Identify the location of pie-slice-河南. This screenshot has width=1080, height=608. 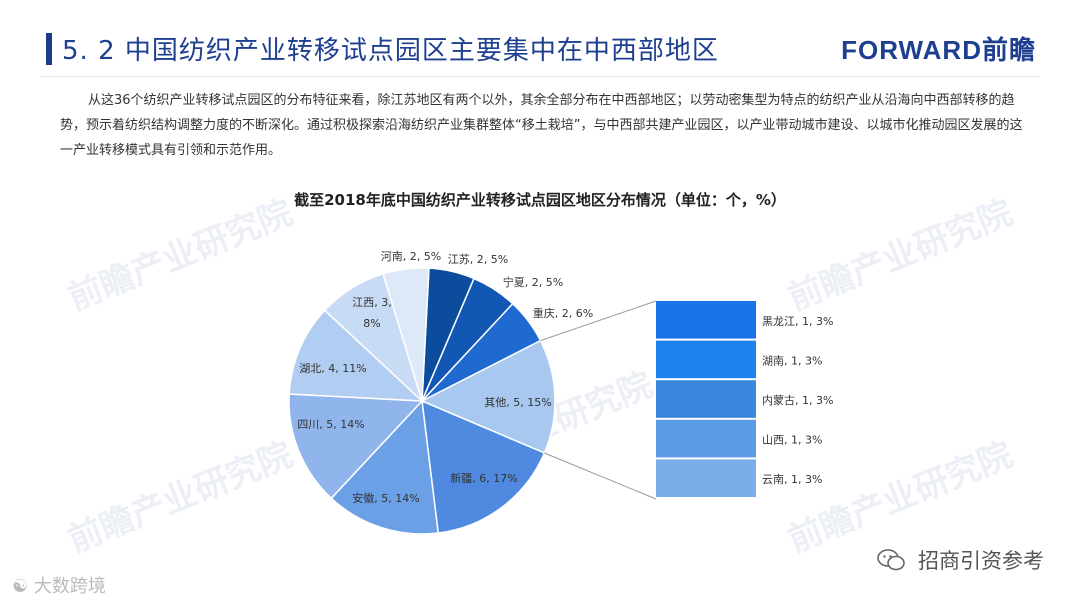
(406, 334).